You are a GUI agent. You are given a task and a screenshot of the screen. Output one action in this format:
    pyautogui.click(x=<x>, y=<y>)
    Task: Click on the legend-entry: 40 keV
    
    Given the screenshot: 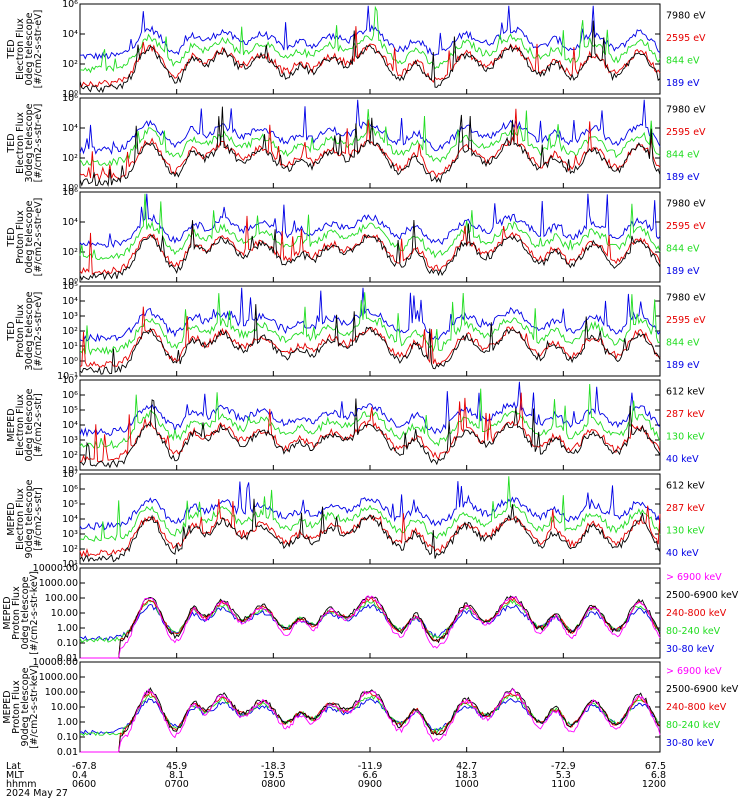 What is the action you would take?
    pyautogui.click(x=682, y=459)
    